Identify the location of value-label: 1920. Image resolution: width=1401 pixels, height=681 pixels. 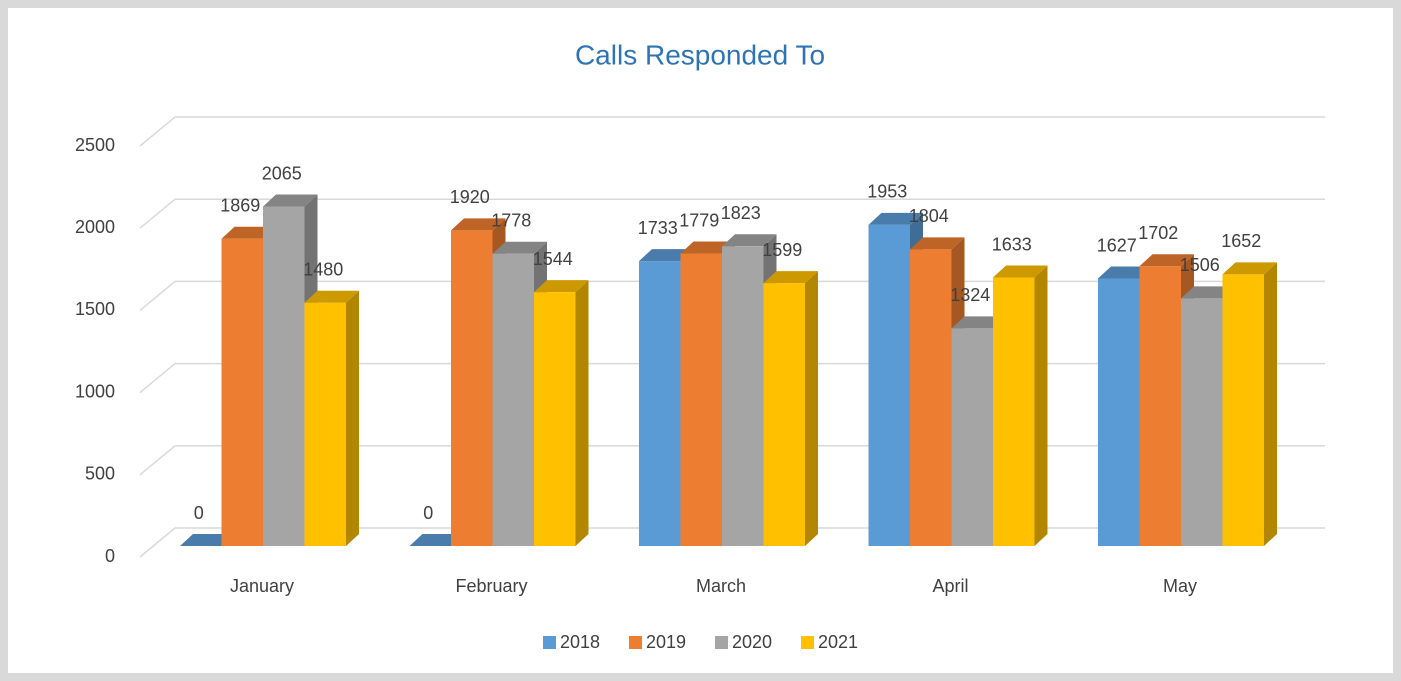
(470, 197).